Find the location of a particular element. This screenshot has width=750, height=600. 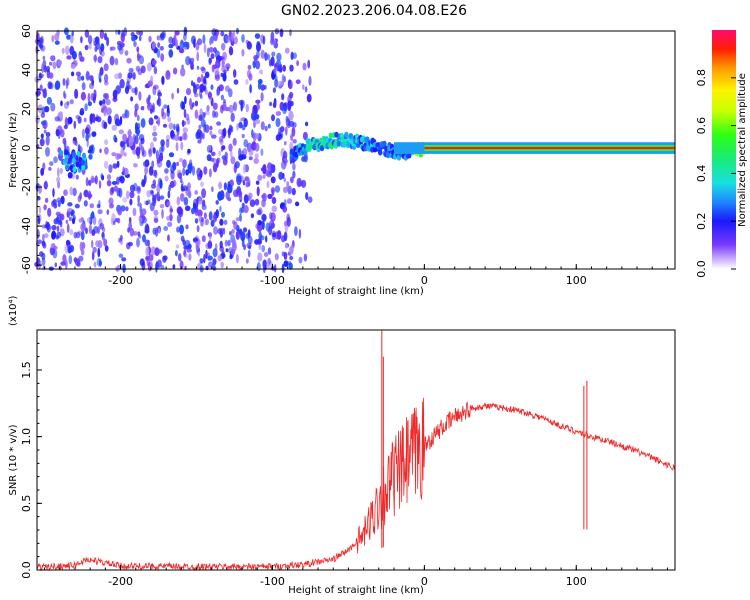

snr-ylabel: SNR (10 * v/v) is located at coordinates (13, 459).